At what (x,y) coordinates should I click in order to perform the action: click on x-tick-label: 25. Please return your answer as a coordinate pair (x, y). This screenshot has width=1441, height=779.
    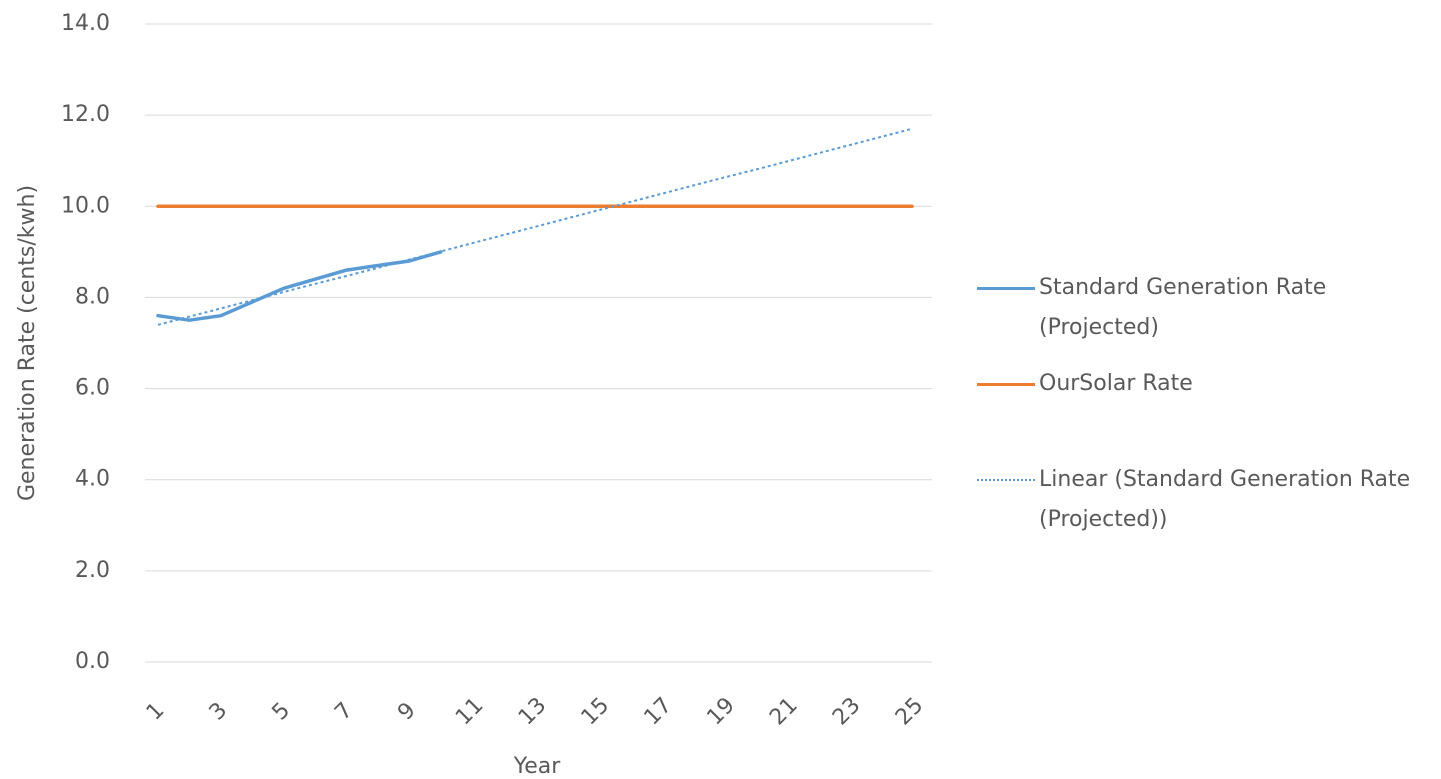
    Looking at the image, I should click on (909, 711).